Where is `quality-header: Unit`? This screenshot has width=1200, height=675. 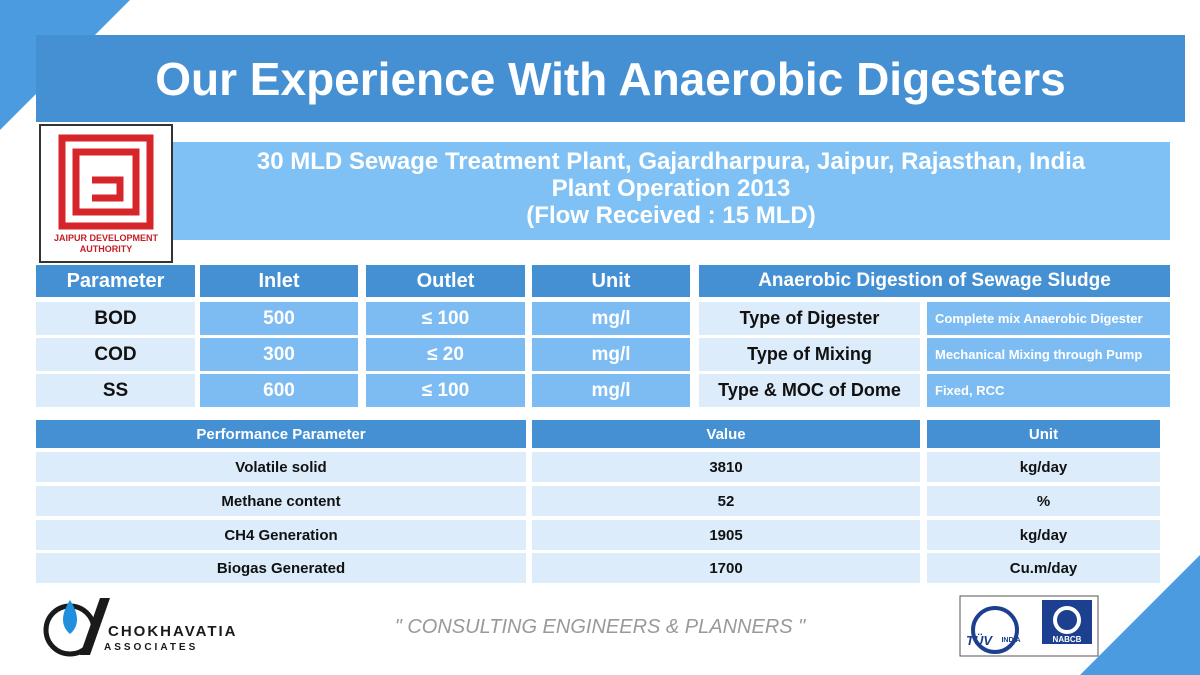 quality-header: Unit is located at coordinates (611, 281).